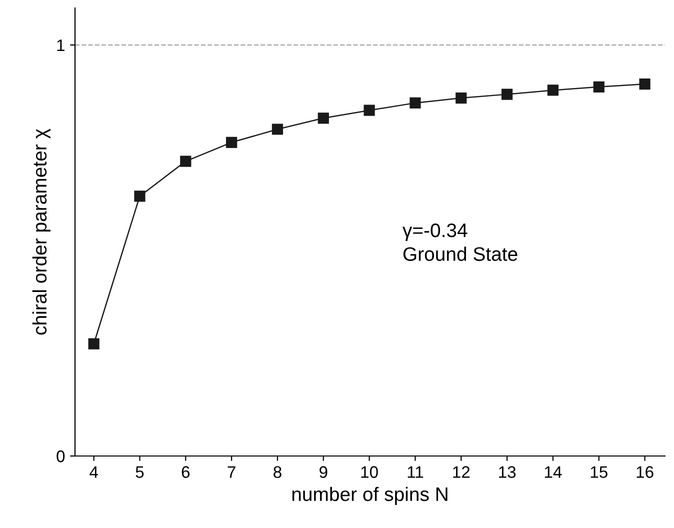  I want to click on y-axis-title: chiral order parameter χ, so click(41, 231).